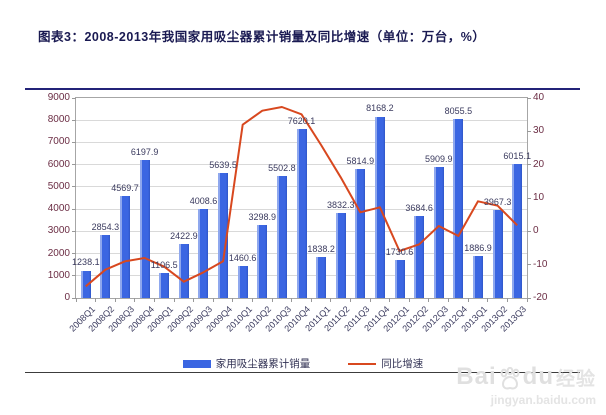 The height and width of the screenshot is (415, 606). What do you see at coordinates (58, 164) in the screenshot?
I see `left-axis-tick-label: 6000` at bounding box center [58, 164].